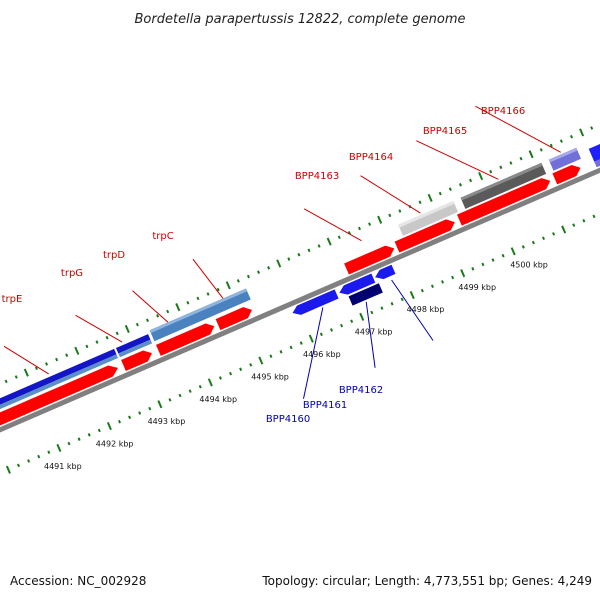 This screenshot has width=600, height=600. I want to click on gene-BPP4164-grey-bar, so click(428, 218).